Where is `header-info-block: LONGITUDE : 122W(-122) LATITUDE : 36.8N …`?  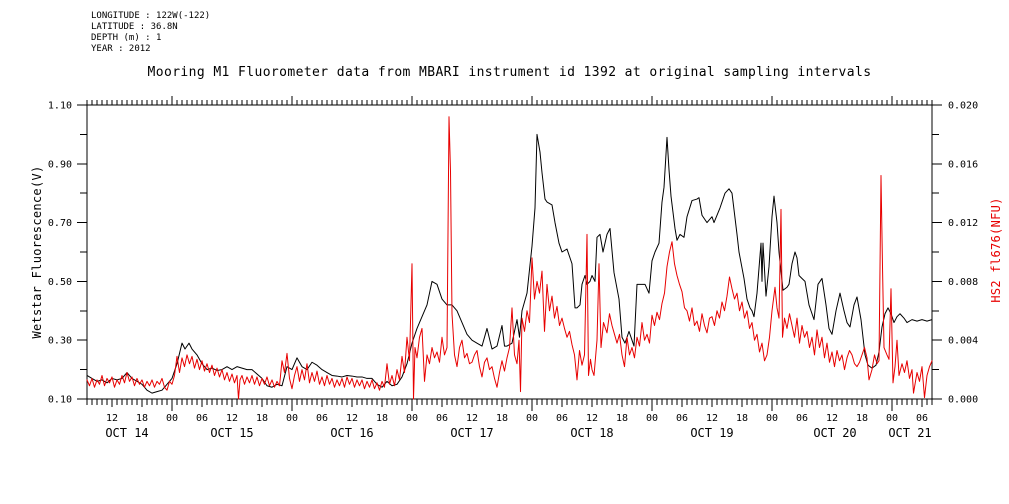 header-info-block: LONGITUDE : 122W(-122) LATITUDE : 36.8N … is located at coordinates (150, 33).